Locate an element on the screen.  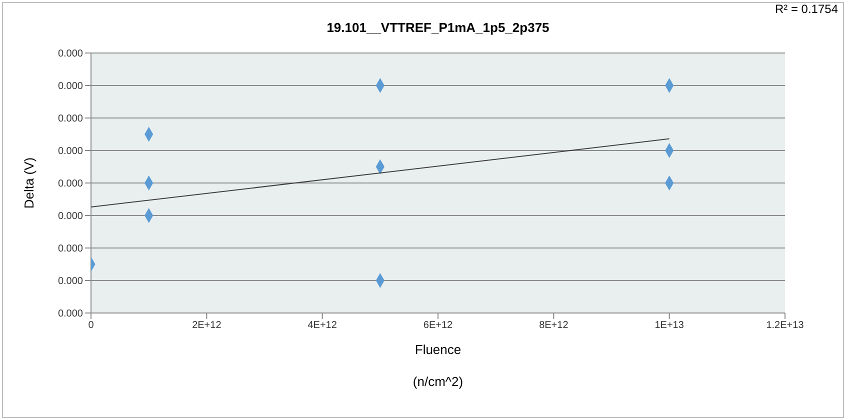
x-tick-label: 1E+13 is located at coordinates (669, 326).